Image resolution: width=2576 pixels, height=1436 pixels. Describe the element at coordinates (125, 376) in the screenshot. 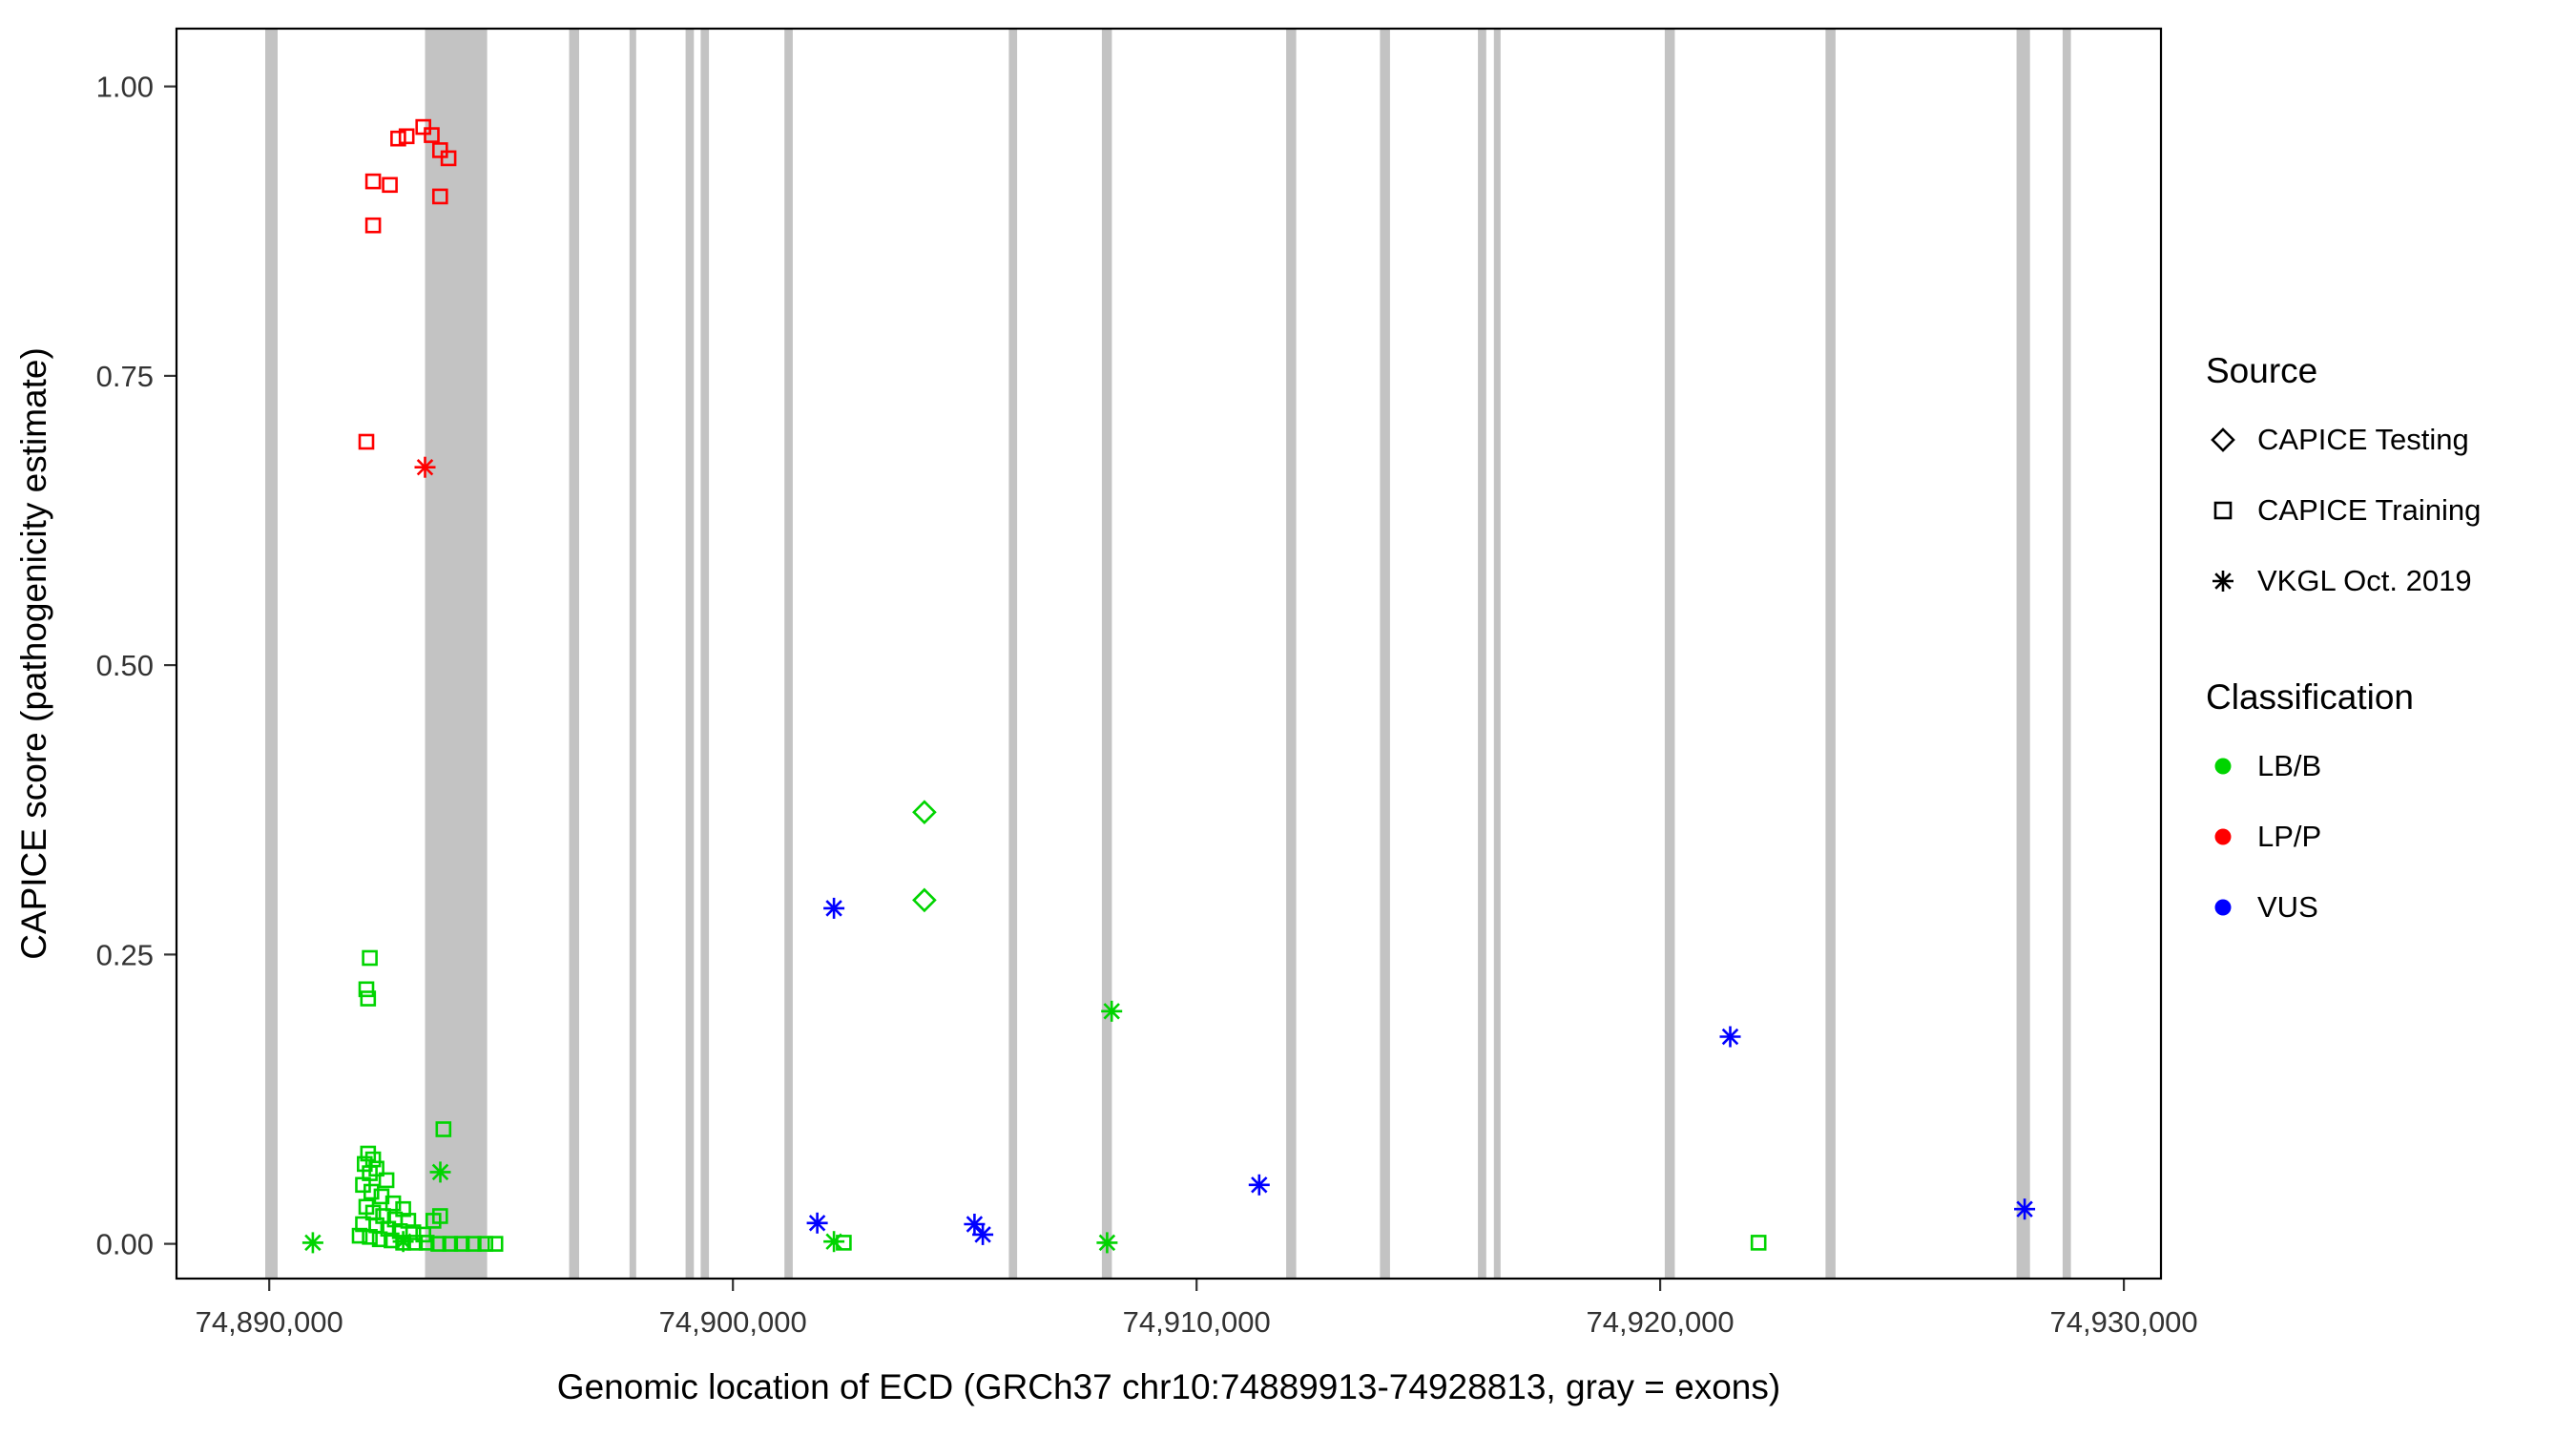

I see `y-tick-label: 0.75` at that location.